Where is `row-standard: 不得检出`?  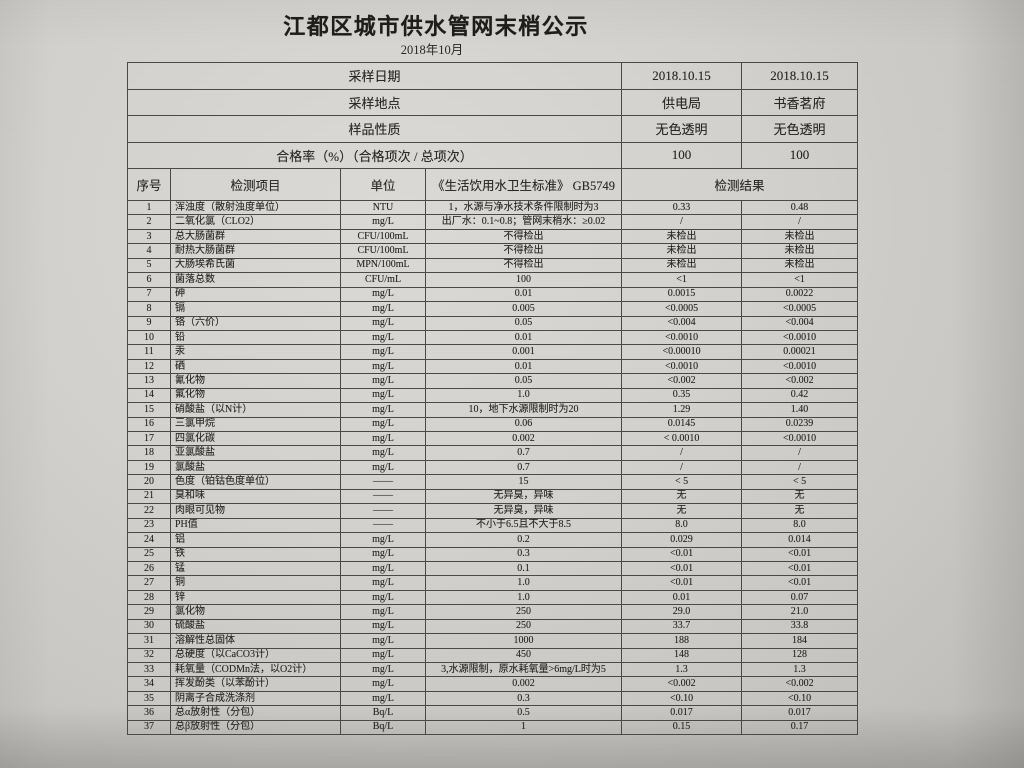
row-standard: 不得检出 is located at coordinates (523, 251).